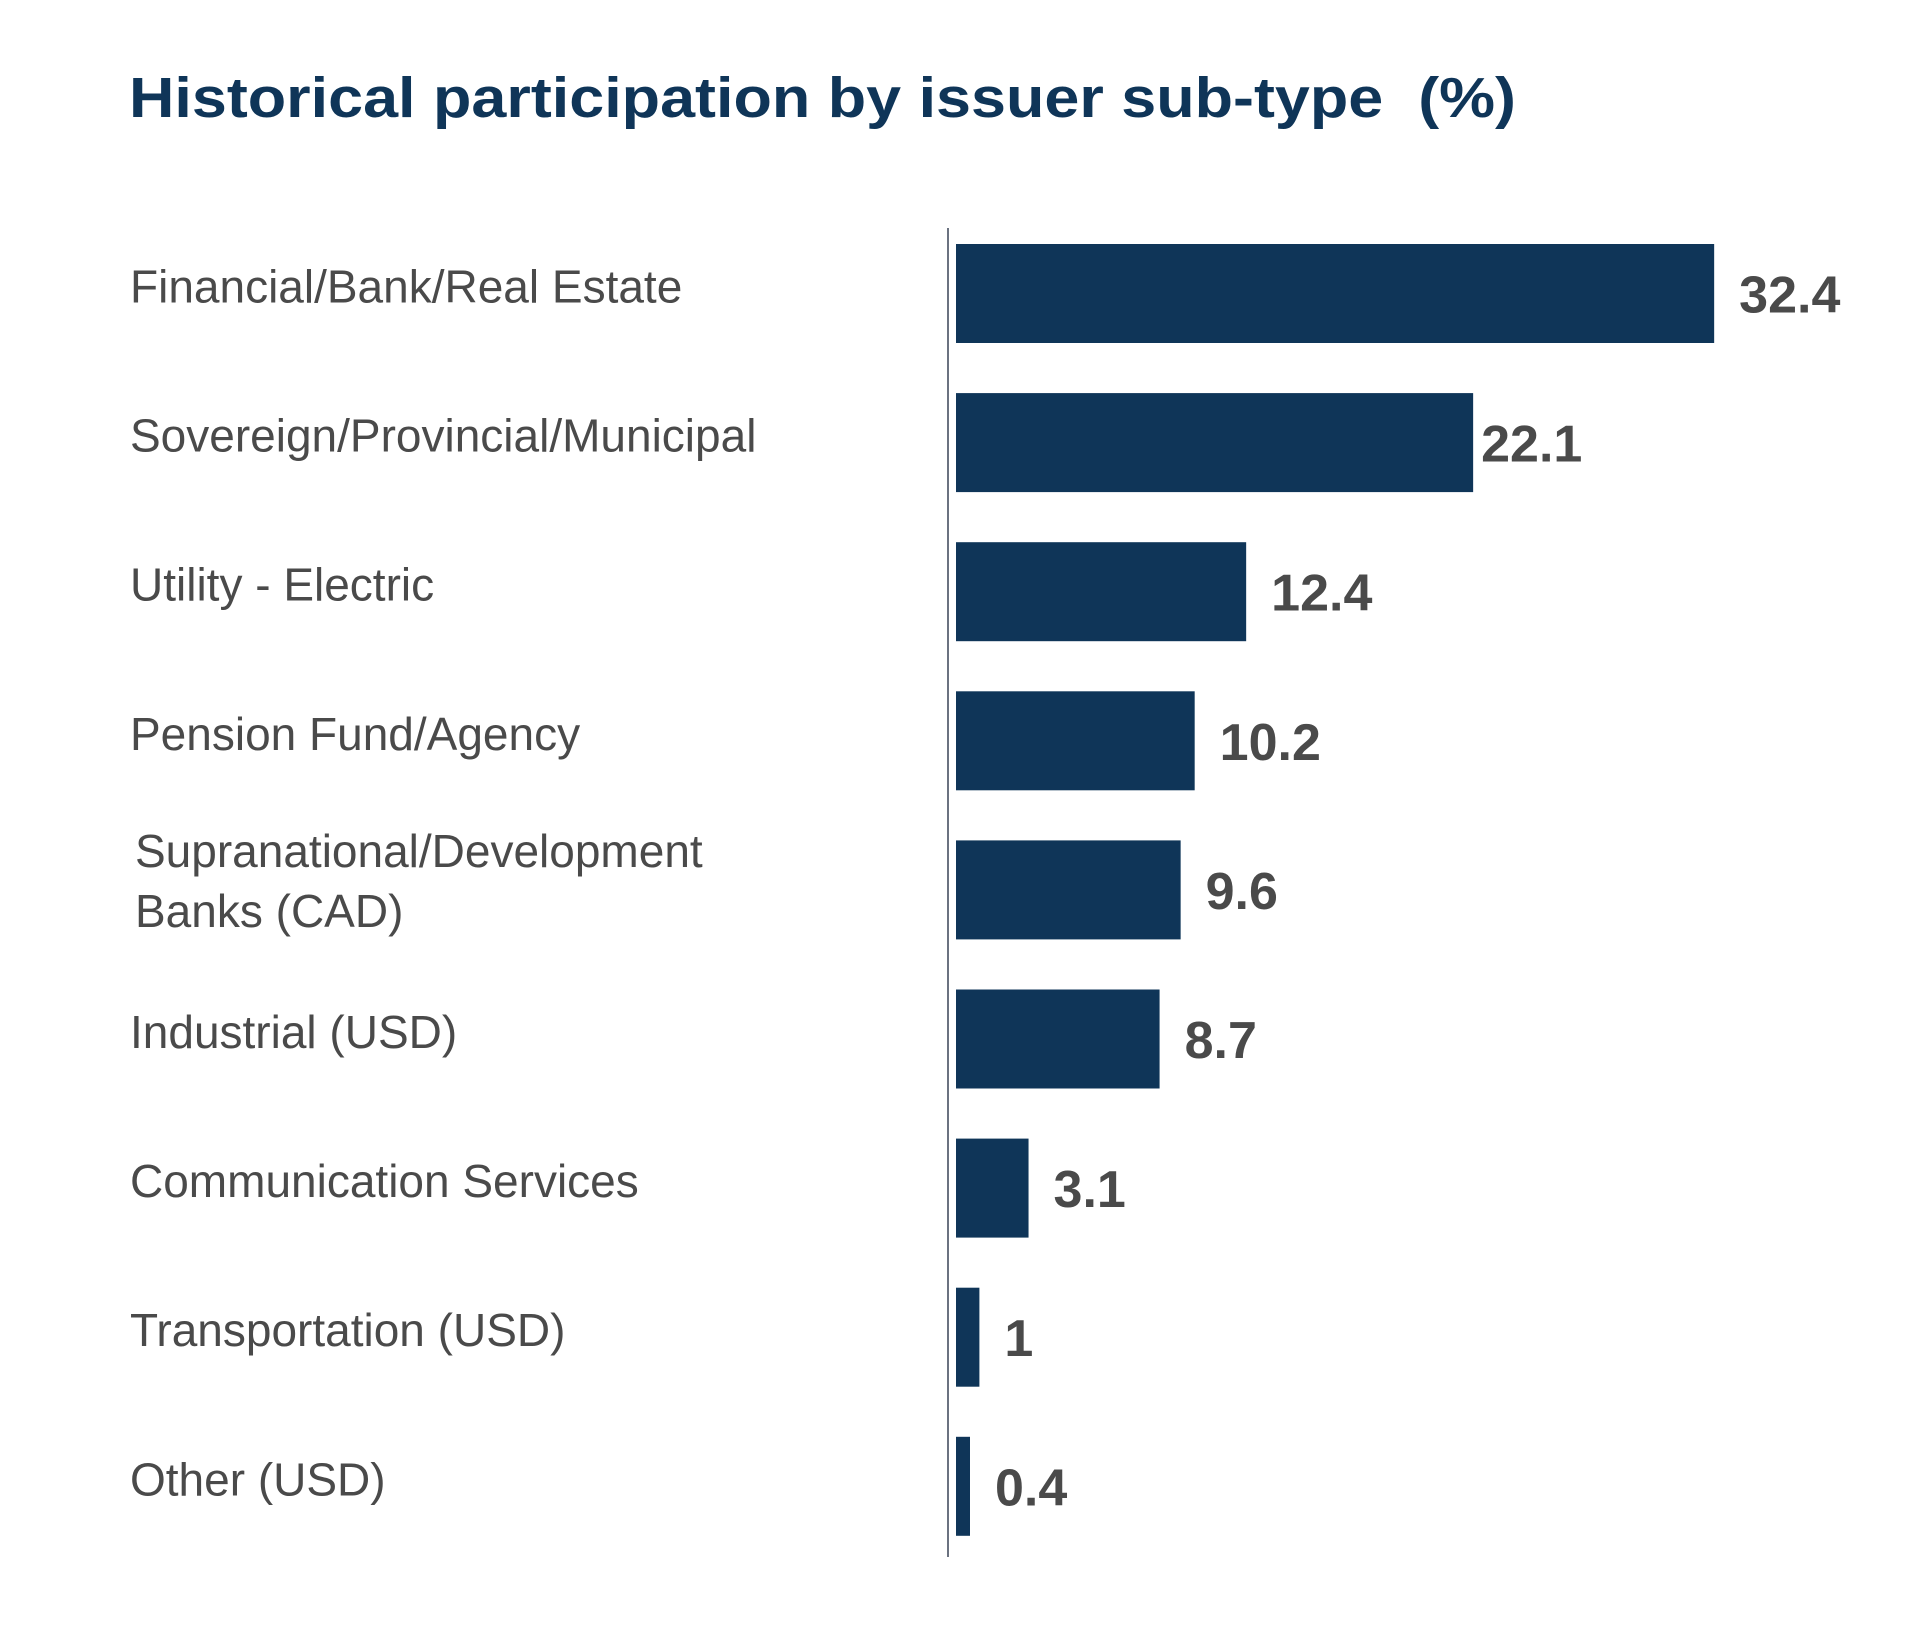 Image resolution: width=1920 pixels, height=1652 pixels. I want to click on value-label: 22.1, so click(1531, 445).